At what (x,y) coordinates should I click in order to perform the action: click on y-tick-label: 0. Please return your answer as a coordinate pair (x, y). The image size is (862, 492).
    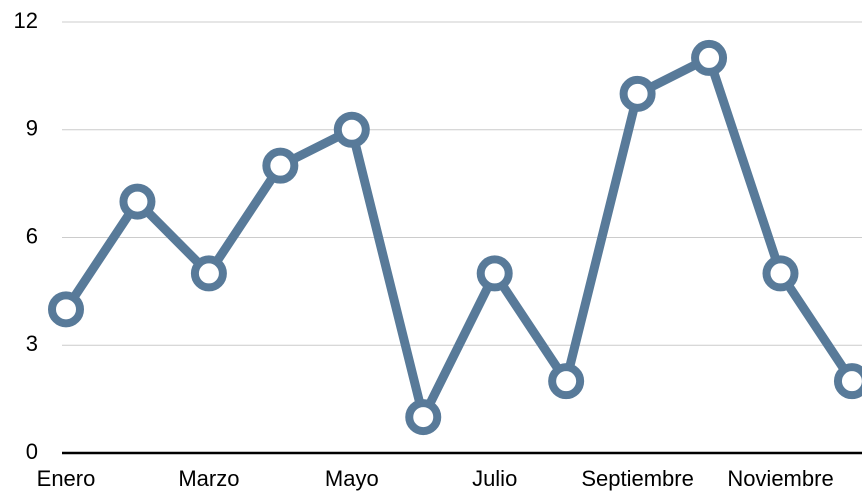
    Looking at the image, I should click on (32, 451).